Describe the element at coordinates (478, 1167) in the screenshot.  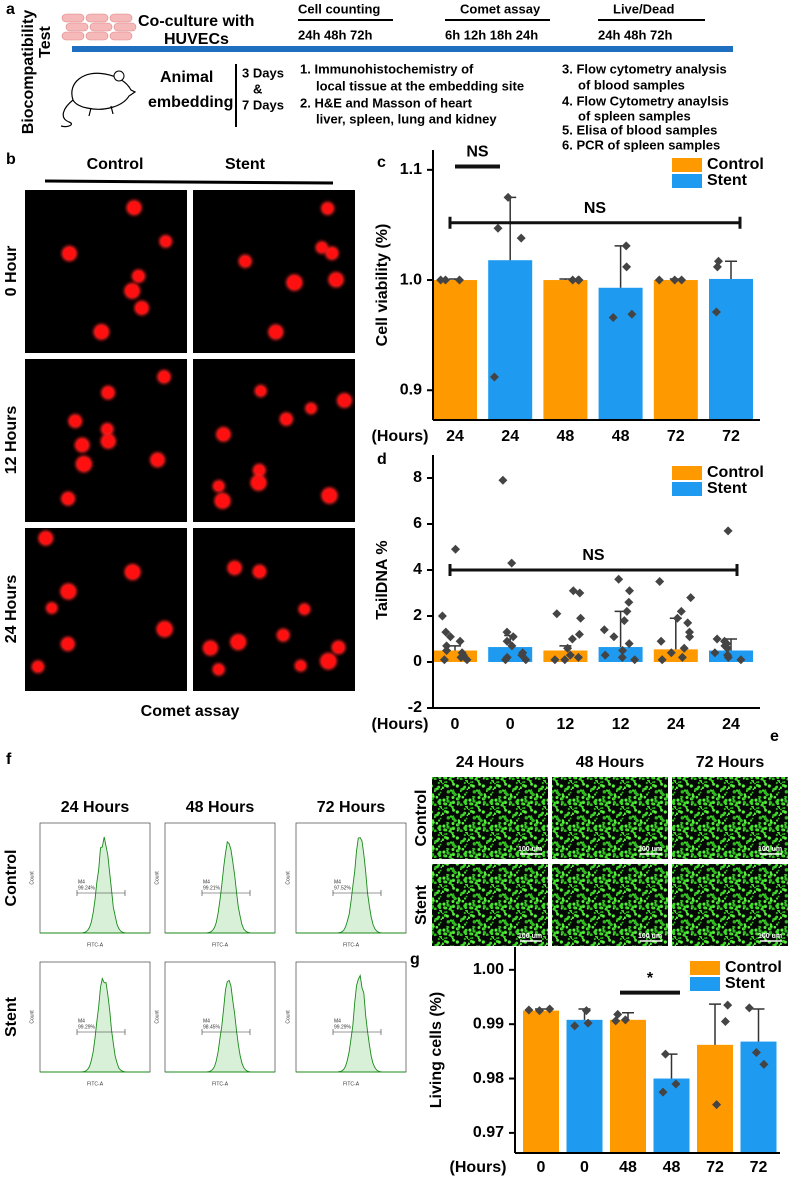
I see `x-axis-title: (Hours)` at that location.